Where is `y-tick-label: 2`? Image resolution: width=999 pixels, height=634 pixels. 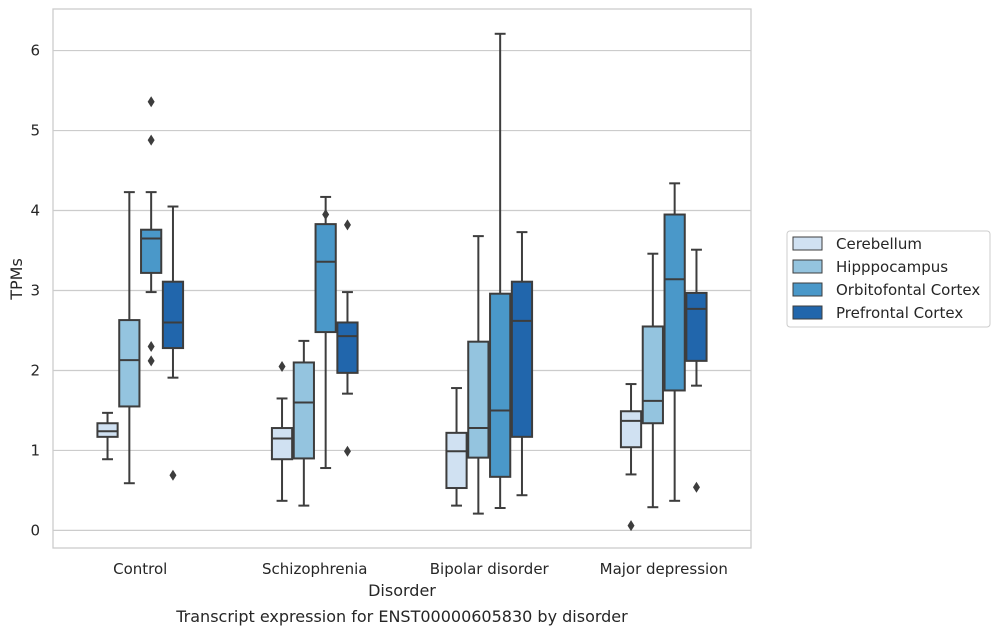 y-tick-label: 2 is located at coordinates (35, 370).